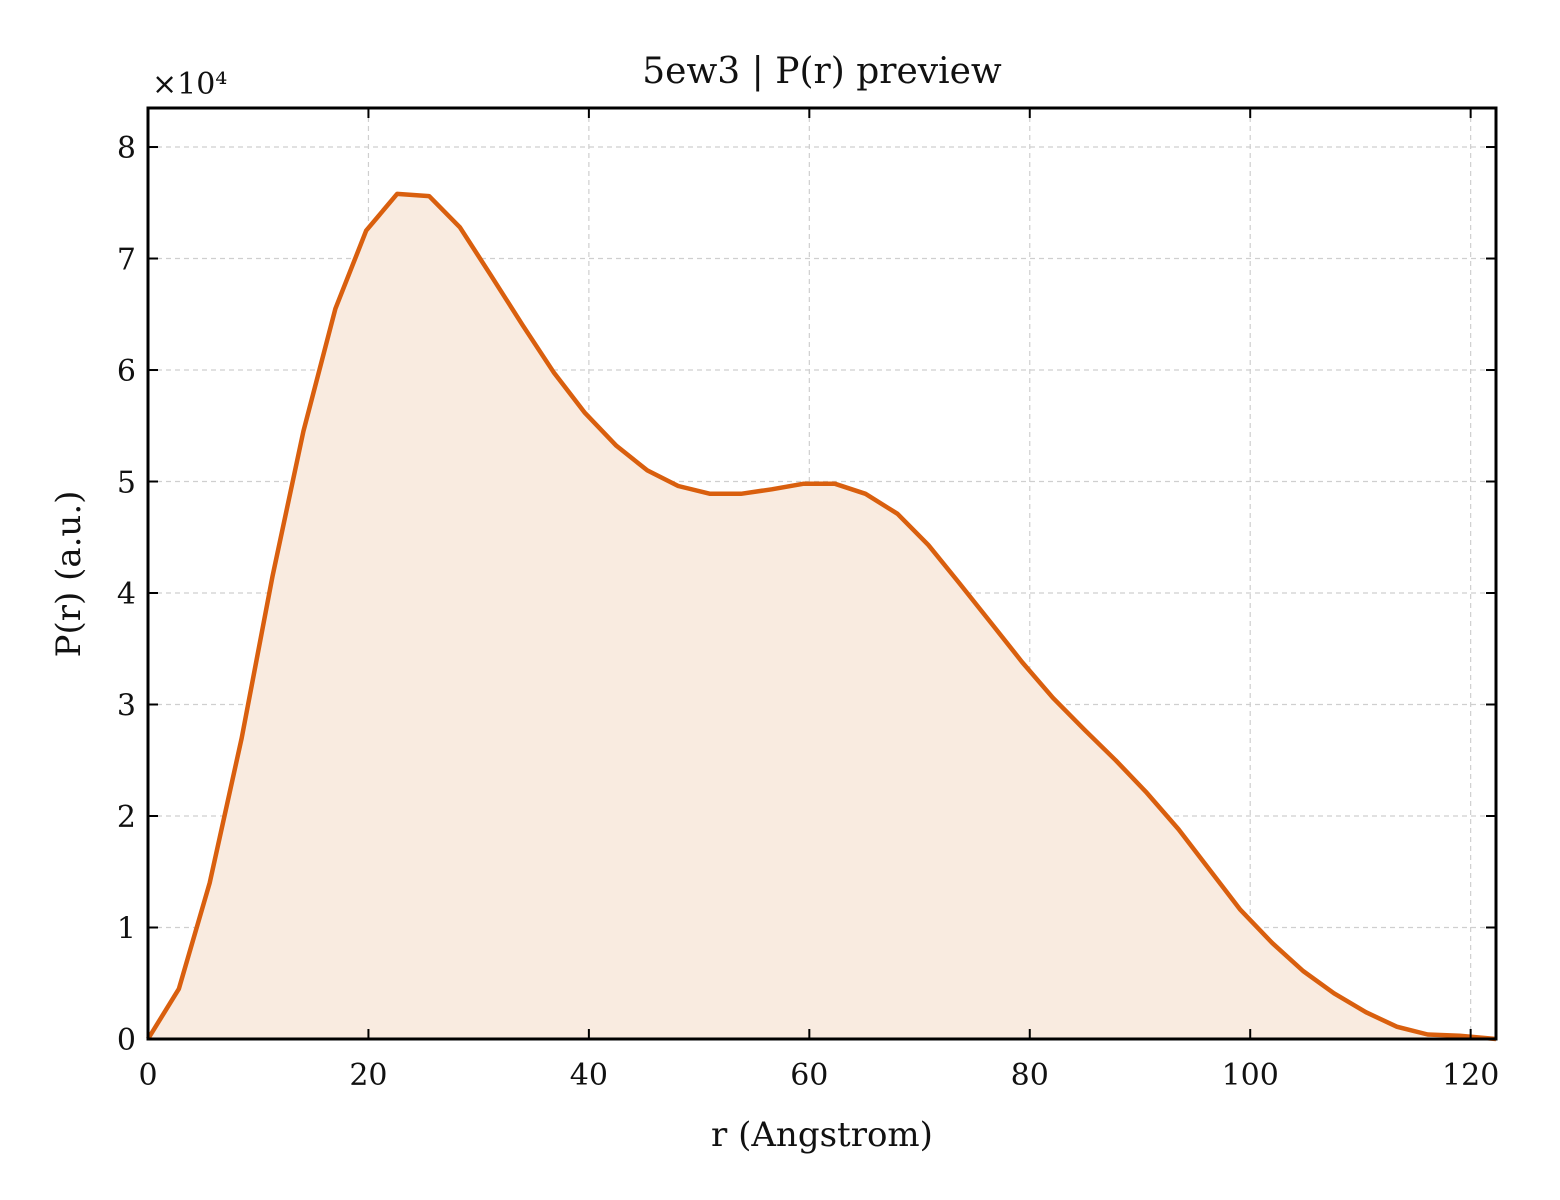 The height and width of the screenshot is (1200, 1560). I want to click on chart-title: 5ew3 | P(r) preview, so click(822, 71).